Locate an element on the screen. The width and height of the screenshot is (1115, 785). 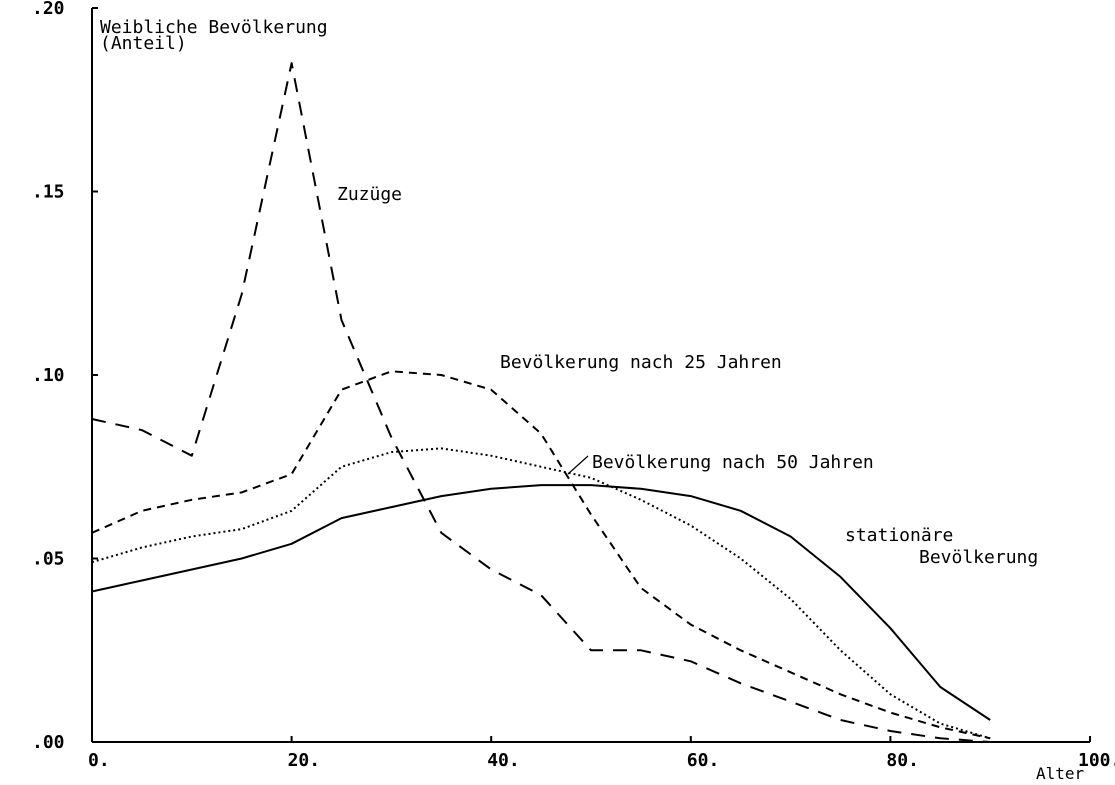
annotation-zuzuege: Zuzüge is located at coordinates (369, 194).